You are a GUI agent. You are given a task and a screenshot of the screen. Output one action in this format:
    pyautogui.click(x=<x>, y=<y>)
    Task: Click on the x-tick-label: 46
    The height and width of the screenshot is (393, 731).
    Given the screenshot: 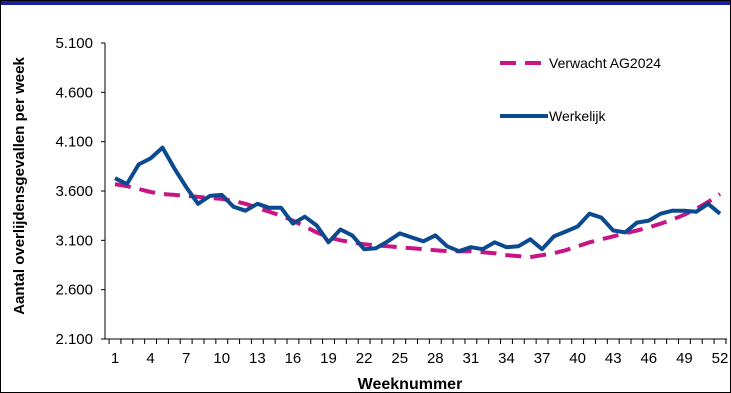 What is the action you would take?
    pyautogui.click(x=648, y=358)
    